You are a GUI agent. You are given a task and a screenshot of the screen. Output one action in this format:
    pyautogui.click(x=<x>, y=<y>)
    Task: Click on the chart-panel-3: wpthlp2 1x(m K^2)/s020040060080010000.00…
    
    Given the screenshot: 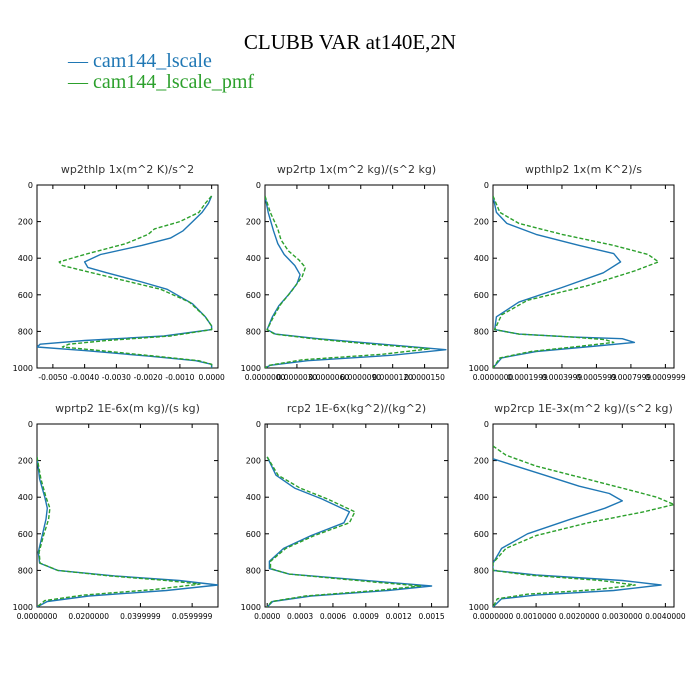 What is the action you would take?
    pyautogui.click(x=577, y=272)
    